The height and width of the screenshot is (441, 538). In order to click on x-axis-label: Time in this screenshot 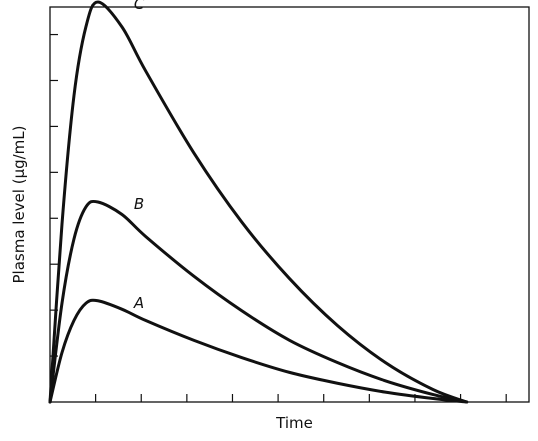, I will do `click(294, 423)`.